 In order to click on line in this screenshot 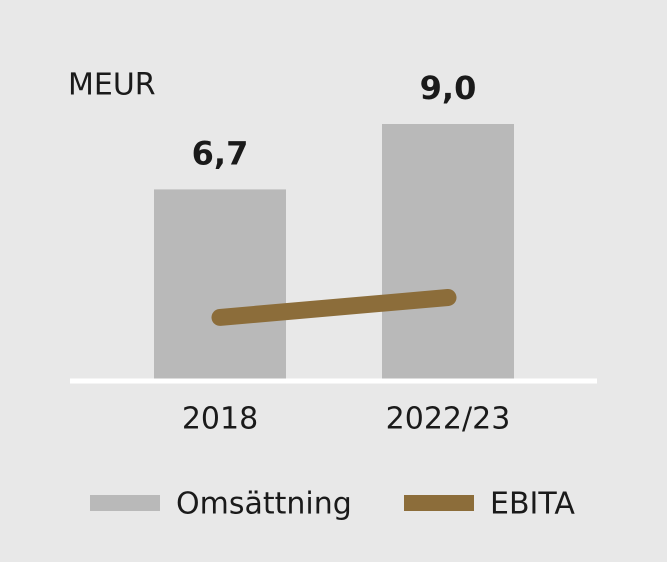, I will do `click(334, 307)`.